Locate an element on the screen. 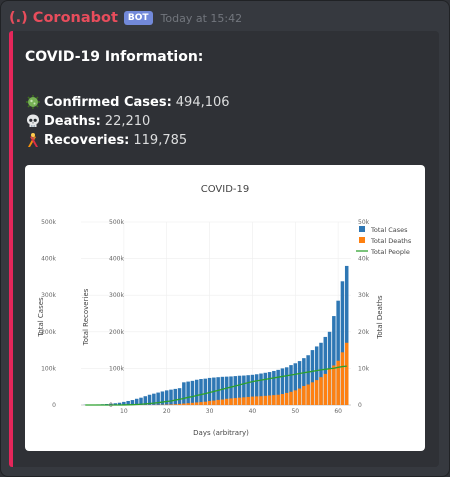 The image size is (450, 477). chart-legend: Total Cases Total Deaths Total People is located at coordinates (384, 241).